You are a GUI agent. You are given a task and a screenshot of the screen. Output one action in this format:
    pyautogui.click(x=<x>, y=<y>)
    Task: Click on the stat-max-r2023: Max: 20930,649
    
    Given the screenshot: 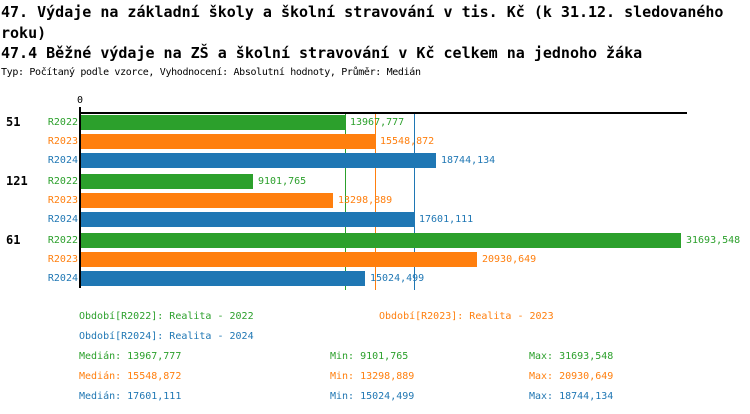 What is the action you would take?
    pyautogui.click(x=571, y=376)
    